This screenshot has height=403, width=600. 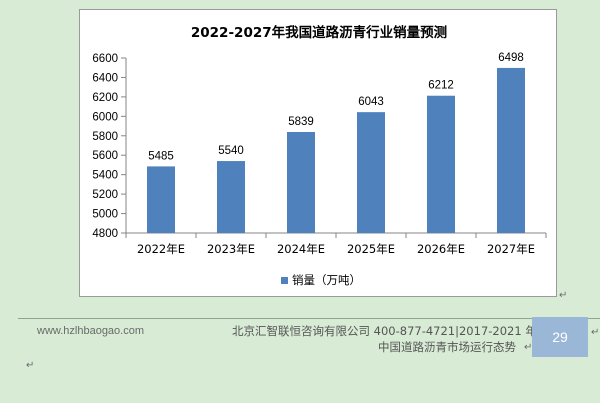 I want to click on y-tick-label: 6600, so click(x=105, y=59).